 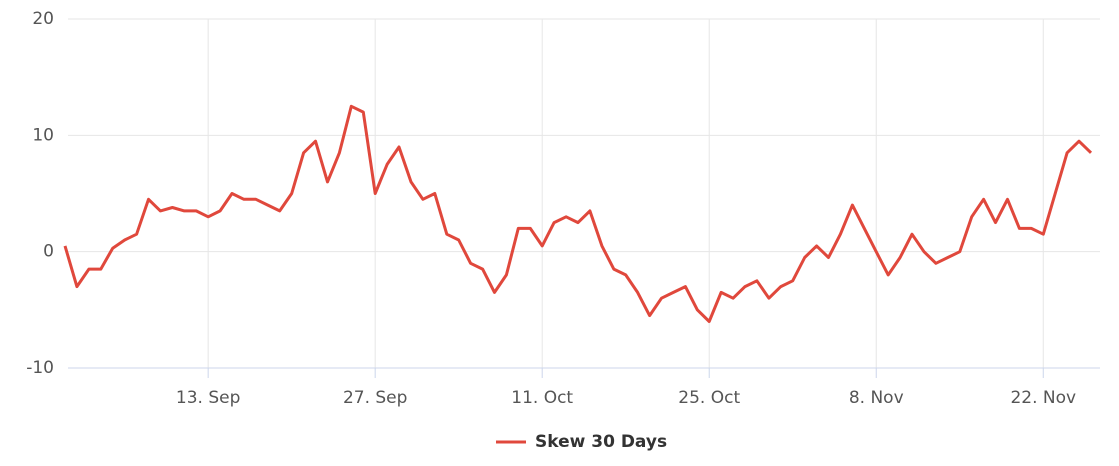 What do you see at coordinates (375, 398) in the screenshot?
I see `x-tick-label: 27. Sep` at bounding box center [375, 398].